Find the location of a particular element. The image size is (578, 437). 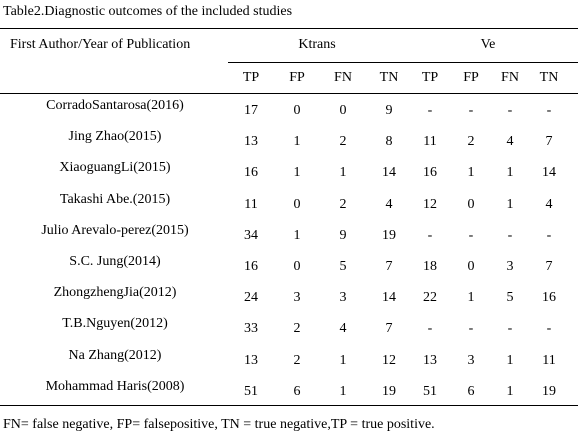

value-cell: 24 is located at coordinates (251, 298).